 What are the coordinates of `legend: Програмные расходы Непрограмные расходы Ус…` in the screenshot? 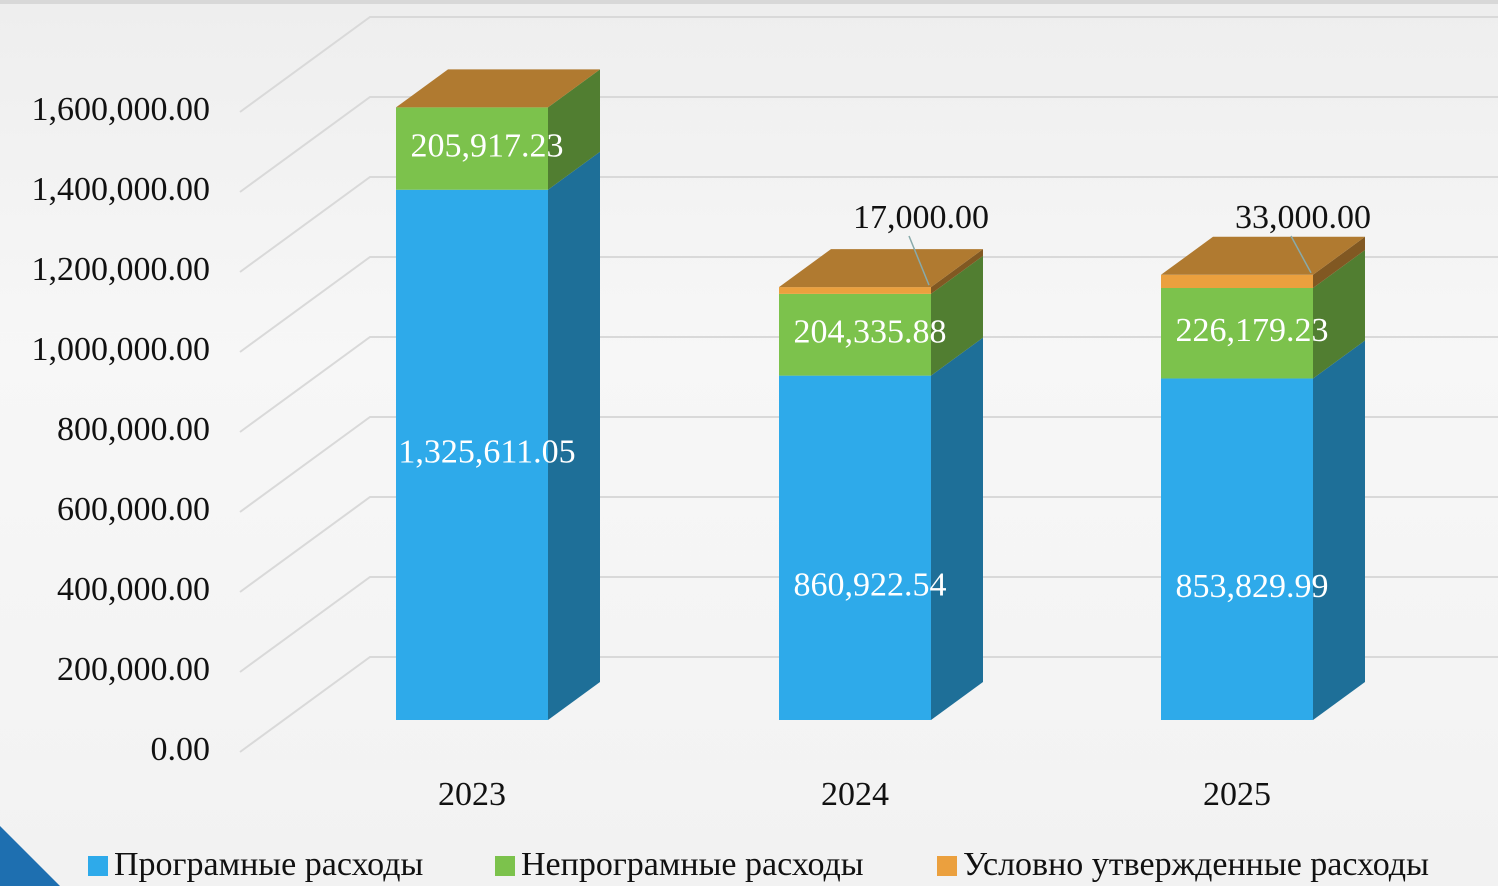 It's located at (758, 864).